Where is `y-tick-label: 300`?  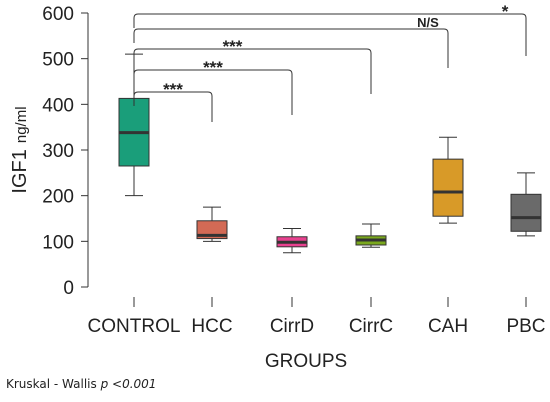
y-tick-label: 300 is located at coordinates (58, 151).